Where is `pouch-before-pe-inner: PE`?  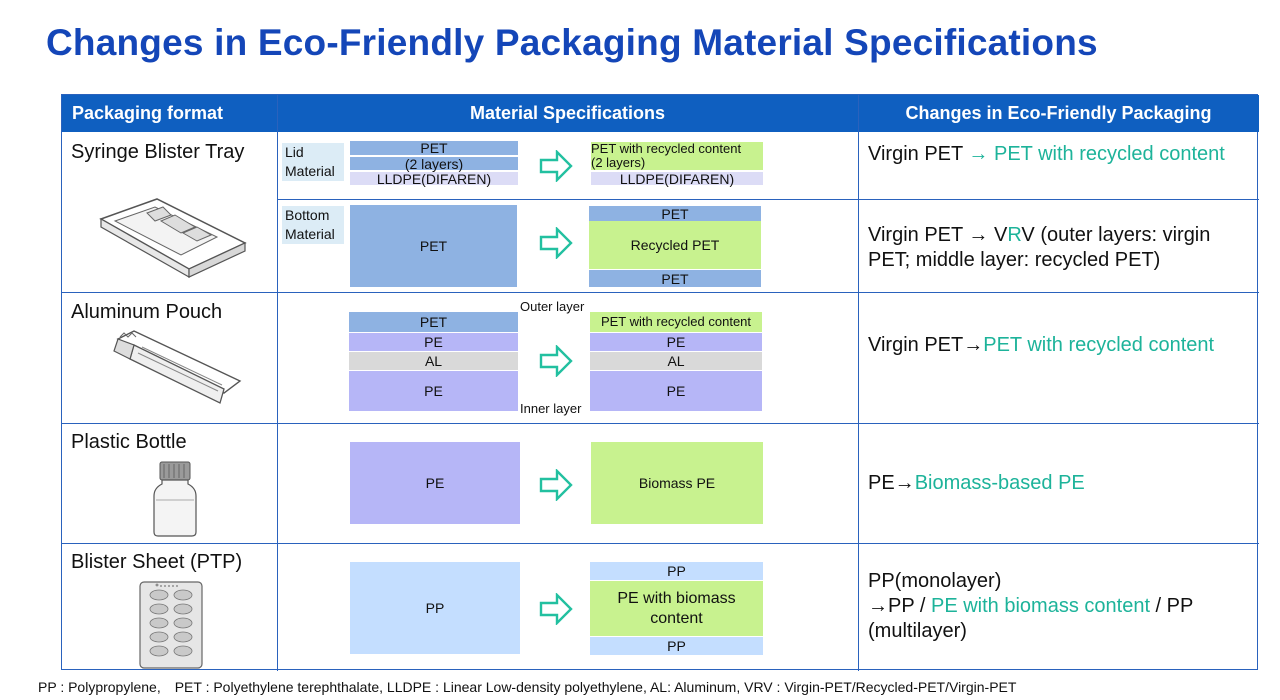 pouch-before-pe-inner: PE is located at coordinates (433, 391).